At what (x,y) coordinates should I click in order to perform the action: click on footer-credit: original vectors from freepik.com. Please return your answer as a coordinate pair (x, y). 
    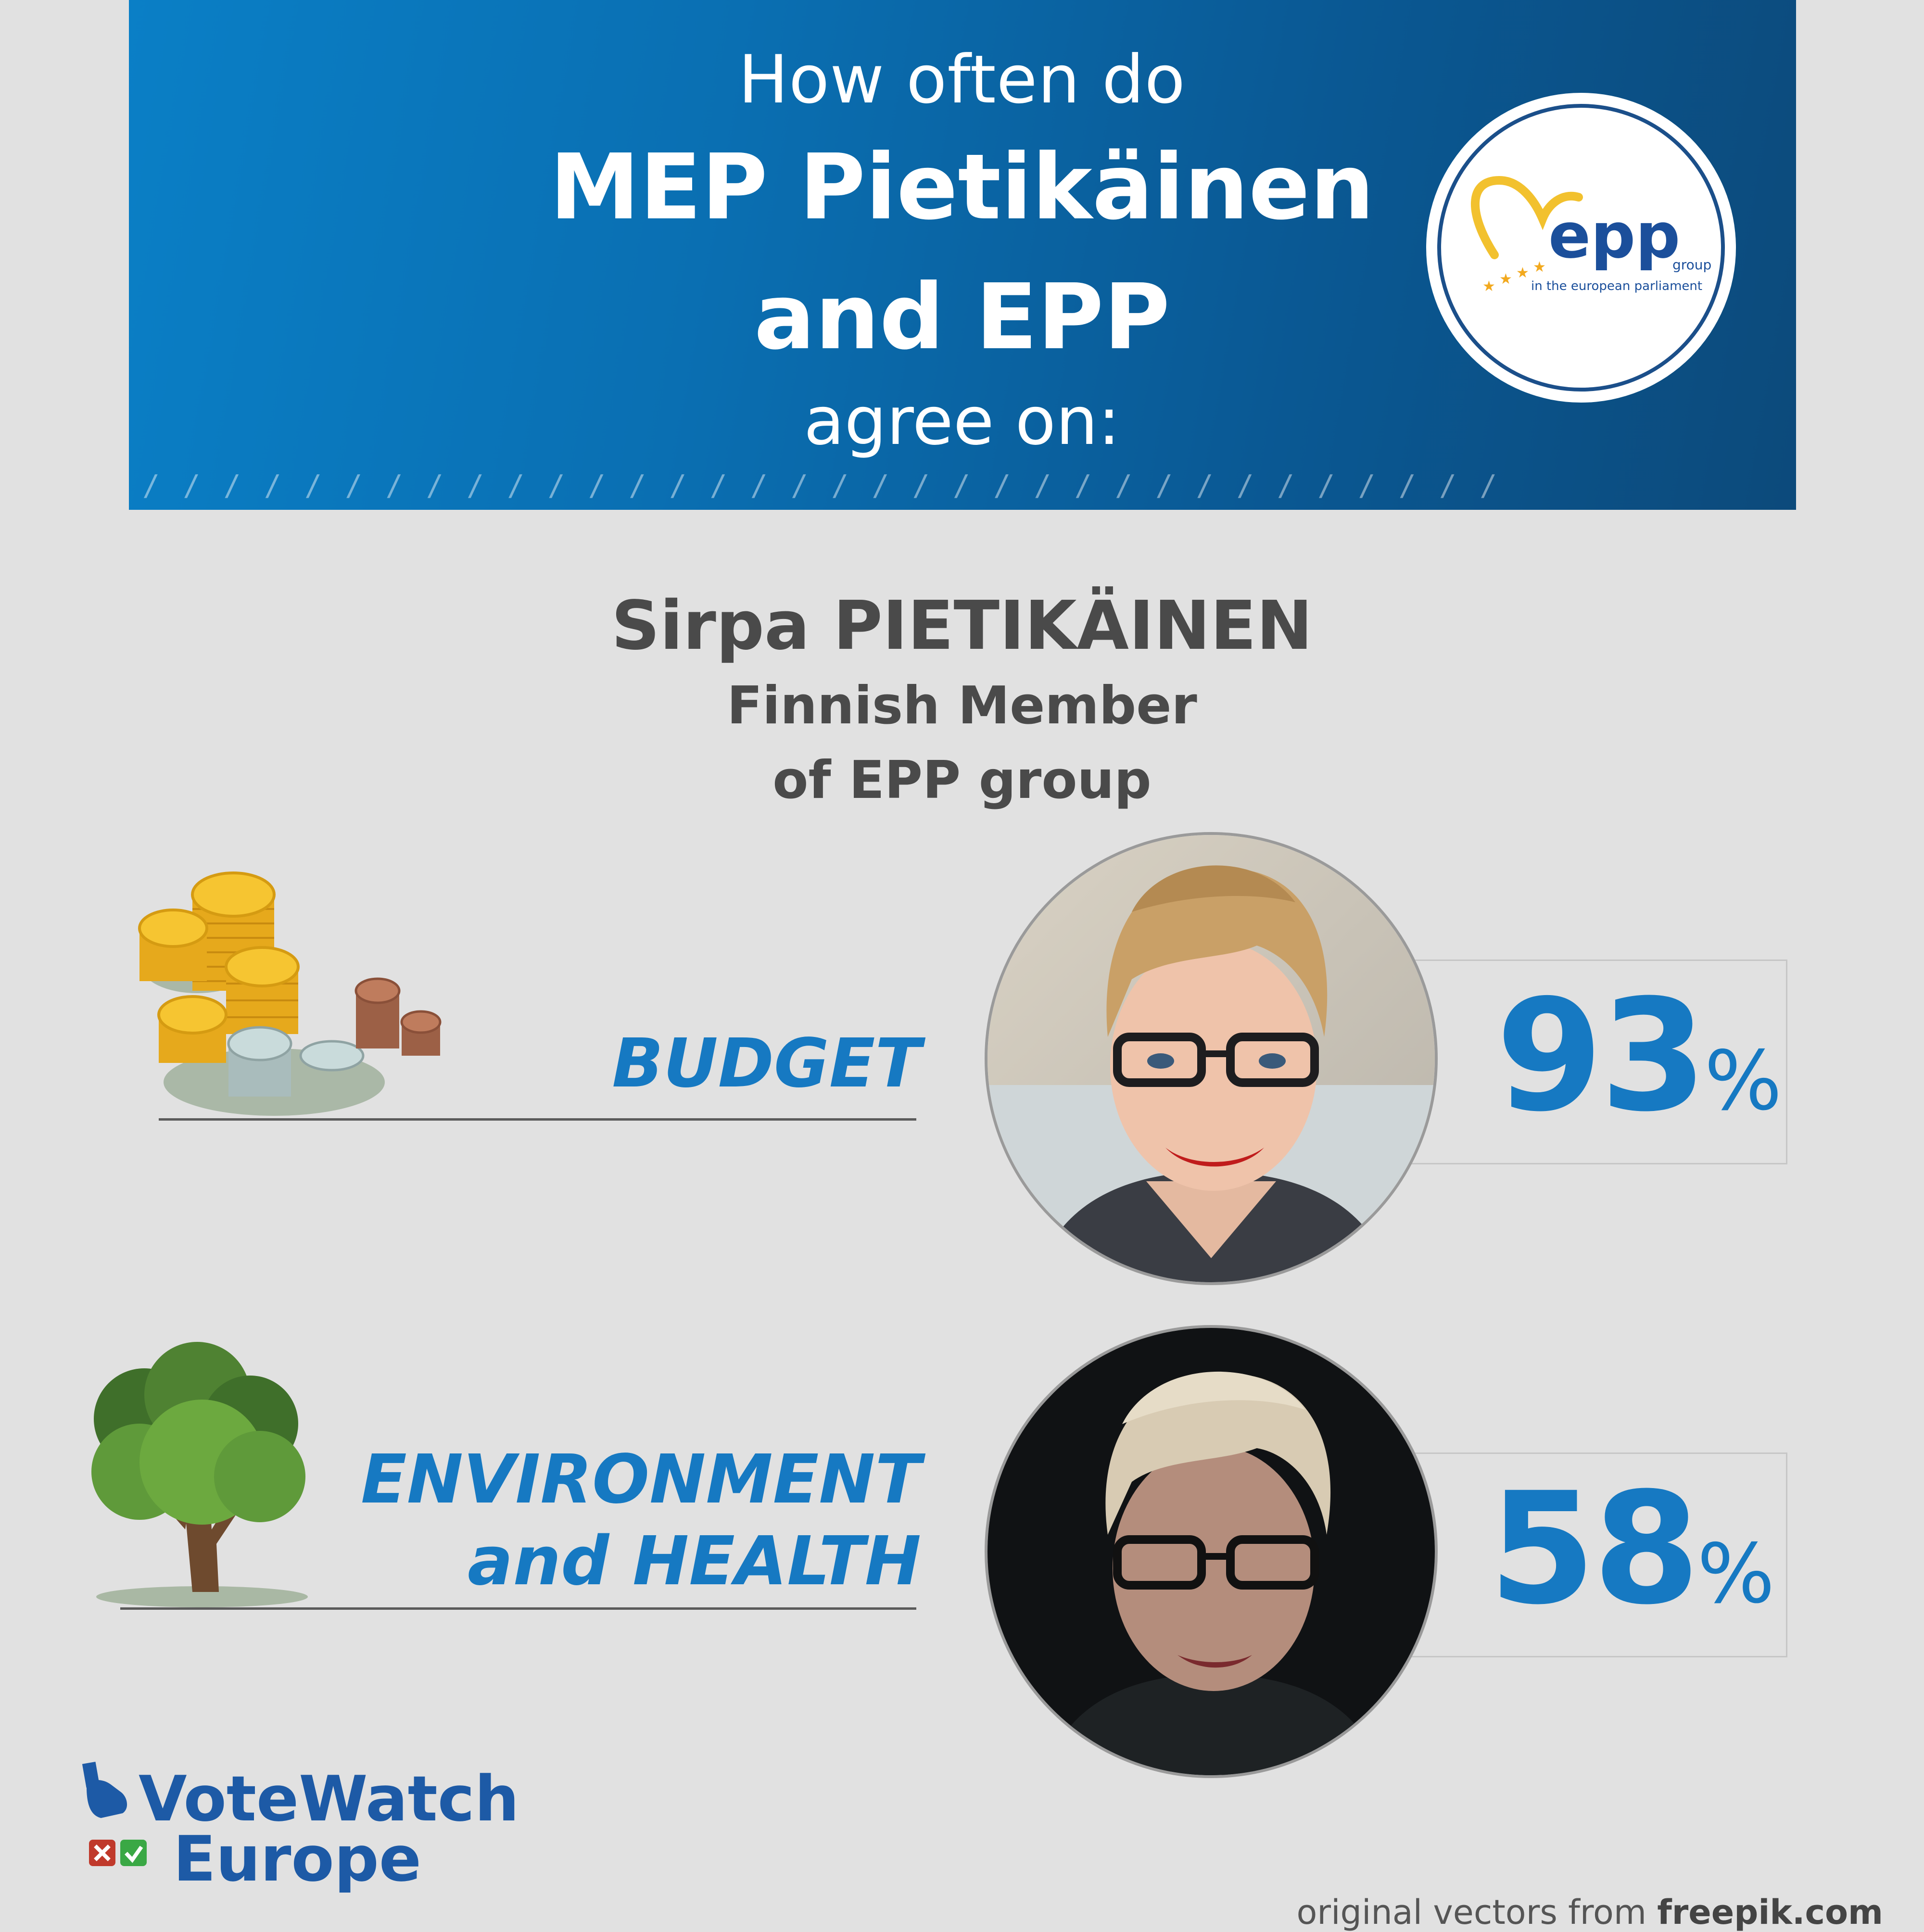
    Looking at the image, I should click on (1589, 1913).